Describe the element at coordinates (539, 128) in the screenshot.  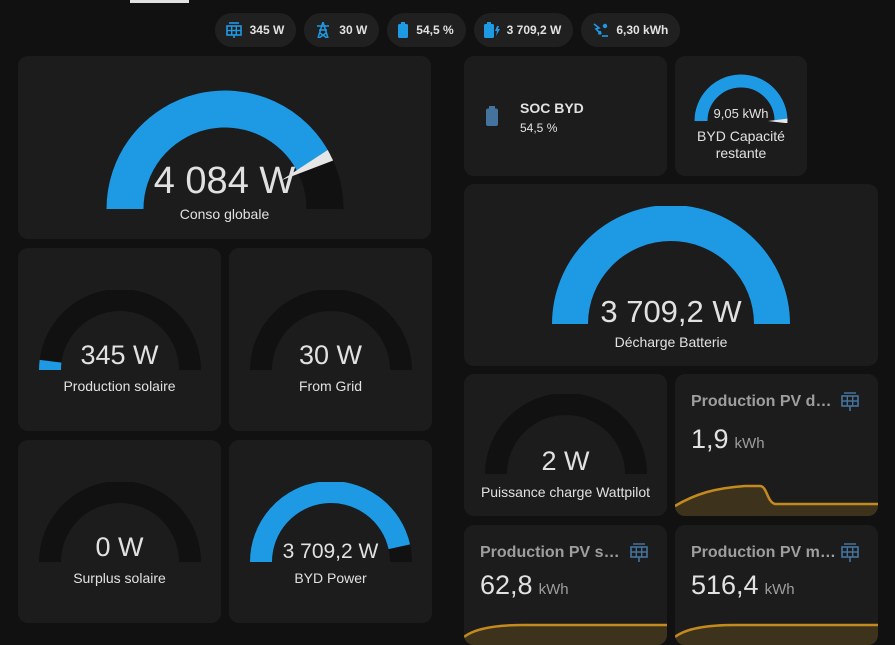
I see `tile-state: 54,5 %` at that location.